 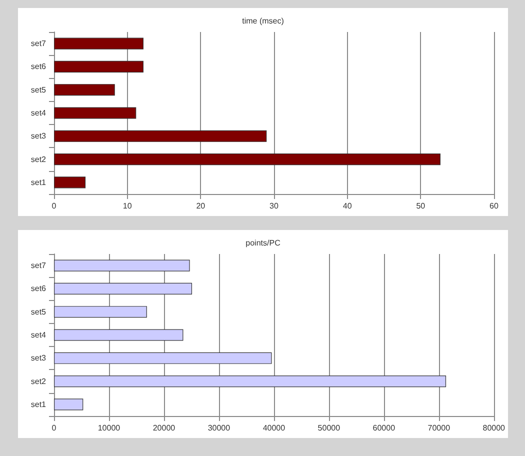 What do you see at coordinates (109, 428) in the screenshot?
I see `x-tick-label: 10000` at bounding box center [109, 428].